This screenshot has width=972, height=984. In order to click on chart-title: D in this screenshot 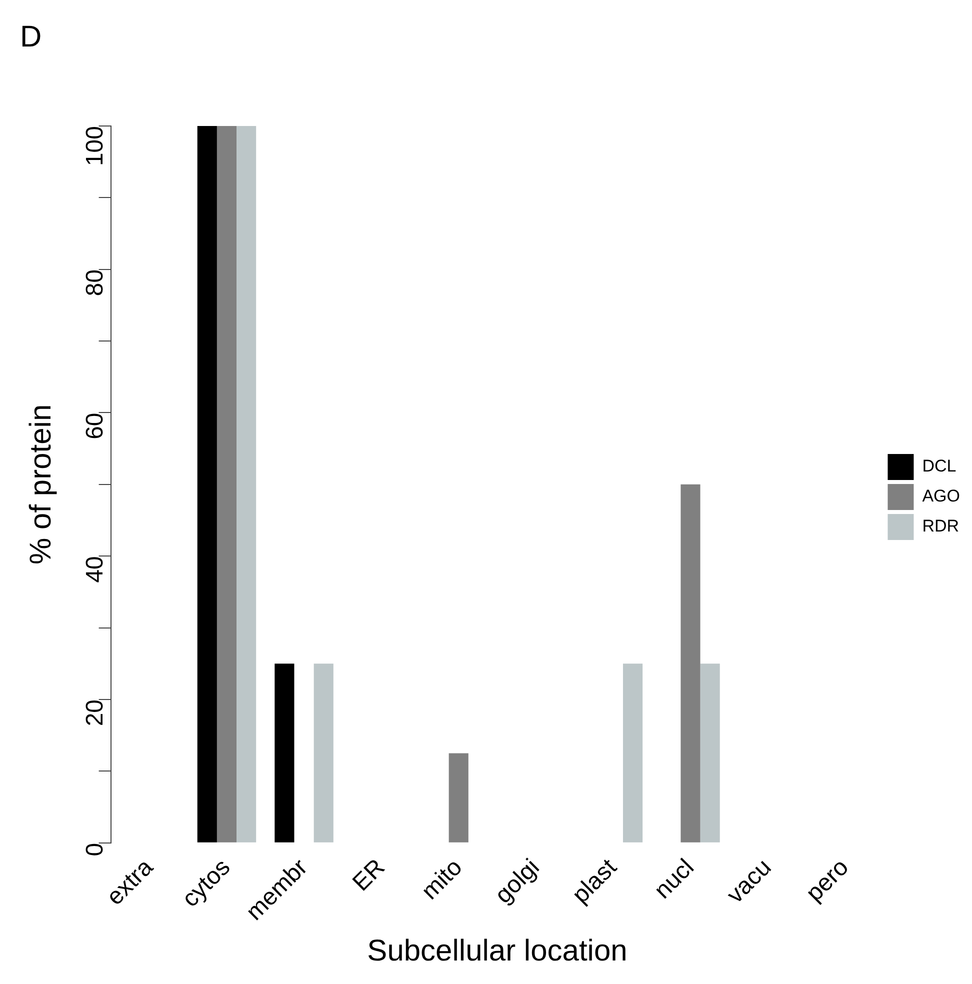, I will do `click(31, 37)`.